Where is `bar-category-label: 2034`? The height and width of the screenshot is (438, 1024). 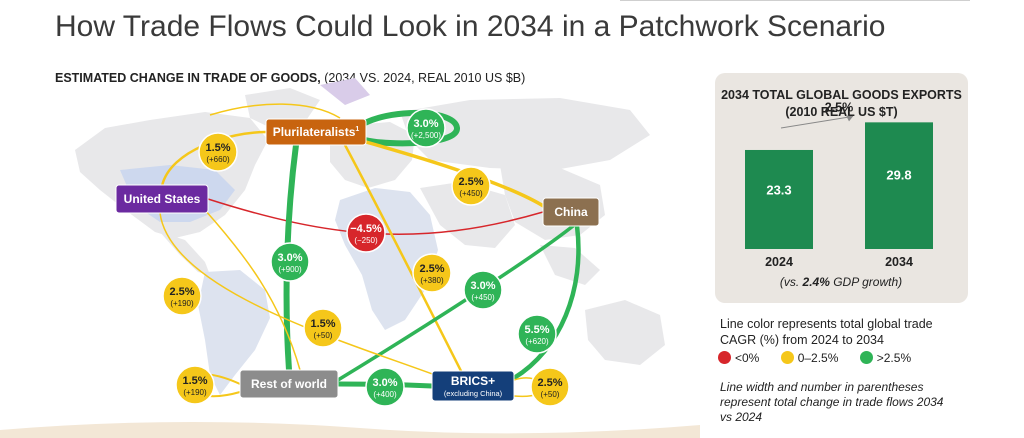
bar-category-label: 2034 is located at coordinates (899, 262).